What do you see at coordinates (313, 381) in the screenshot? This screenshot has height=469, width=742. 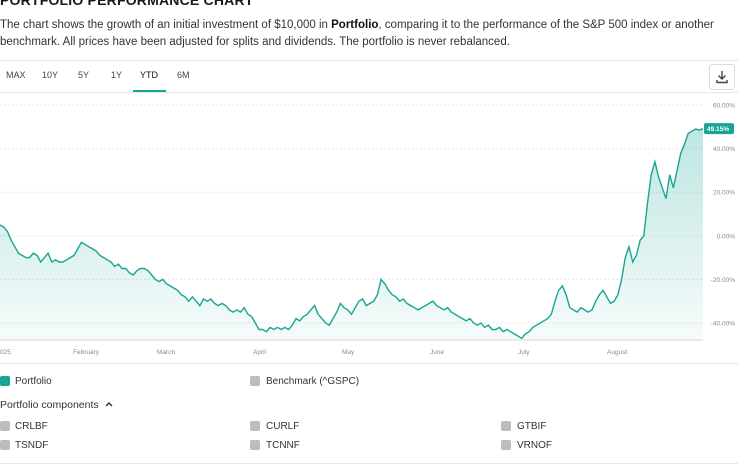 I see `legend-benchmark: Benchmark (^GSPC)` at bounding box center [313, 381].